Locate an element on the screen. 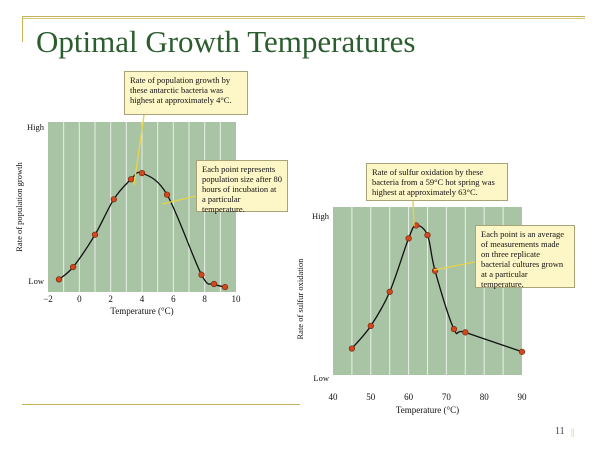 The width and height of the screenshot is (600, 449). chart-left-x-axis-label: Temperature (°C) is located at coordinates (141, 311).